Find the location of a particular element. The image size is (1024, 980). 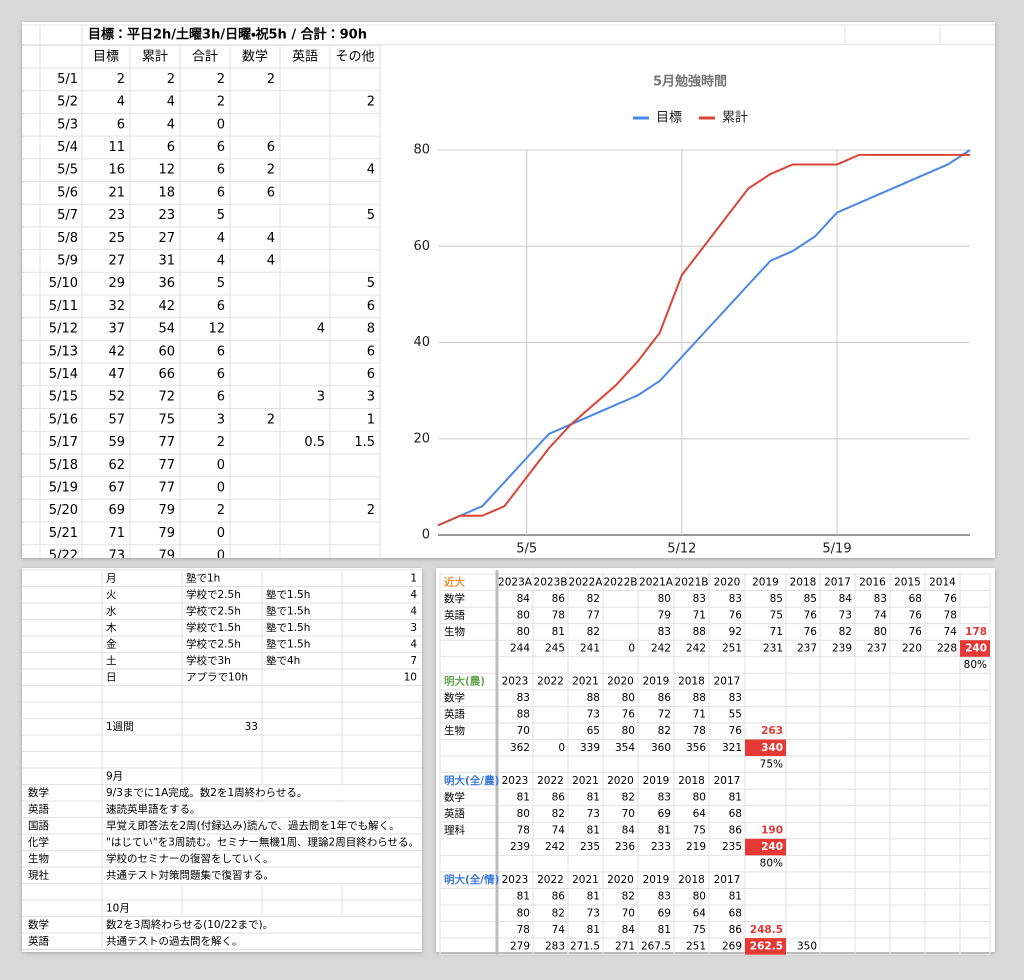

value-cell: 12 is located at coordinates (166, 170).